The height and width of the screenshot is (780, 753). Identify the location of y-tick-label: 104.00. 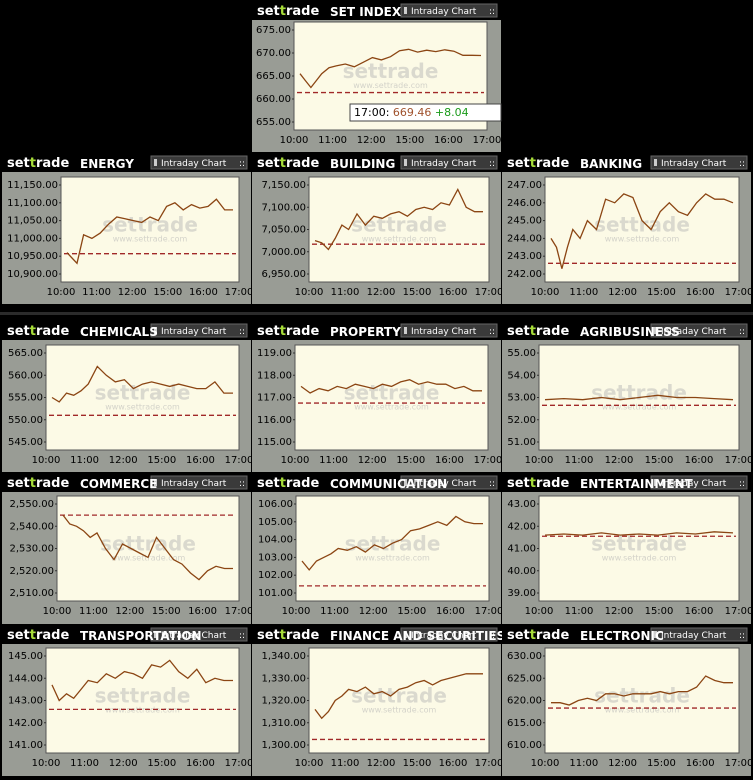
(275, 540).